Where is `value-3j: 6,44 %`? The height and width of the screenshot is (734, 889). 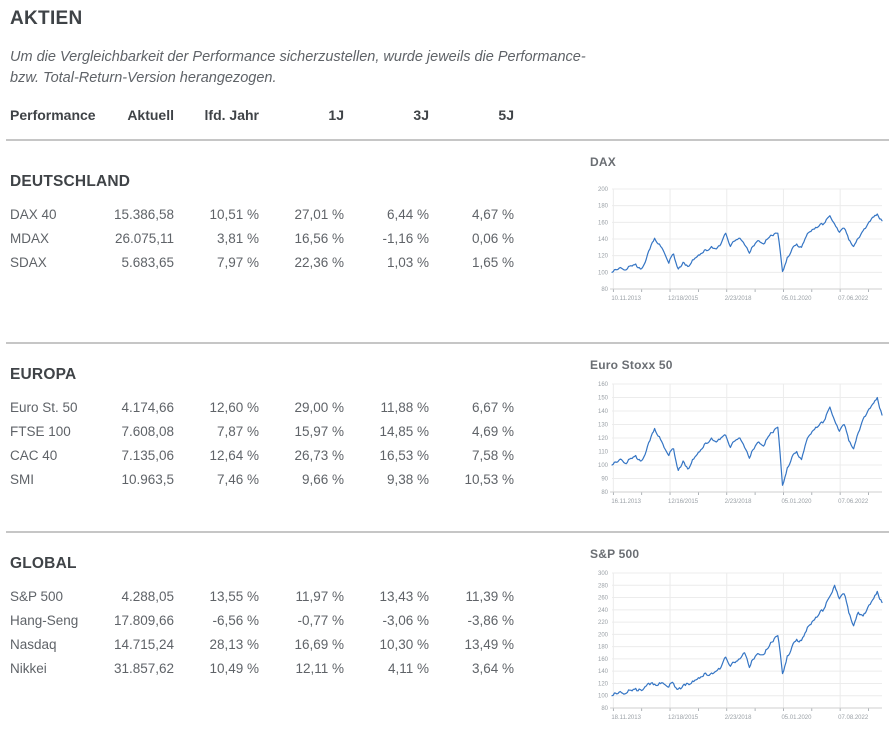
value-3j: 6,44 % is located at coordinates (407, 214).